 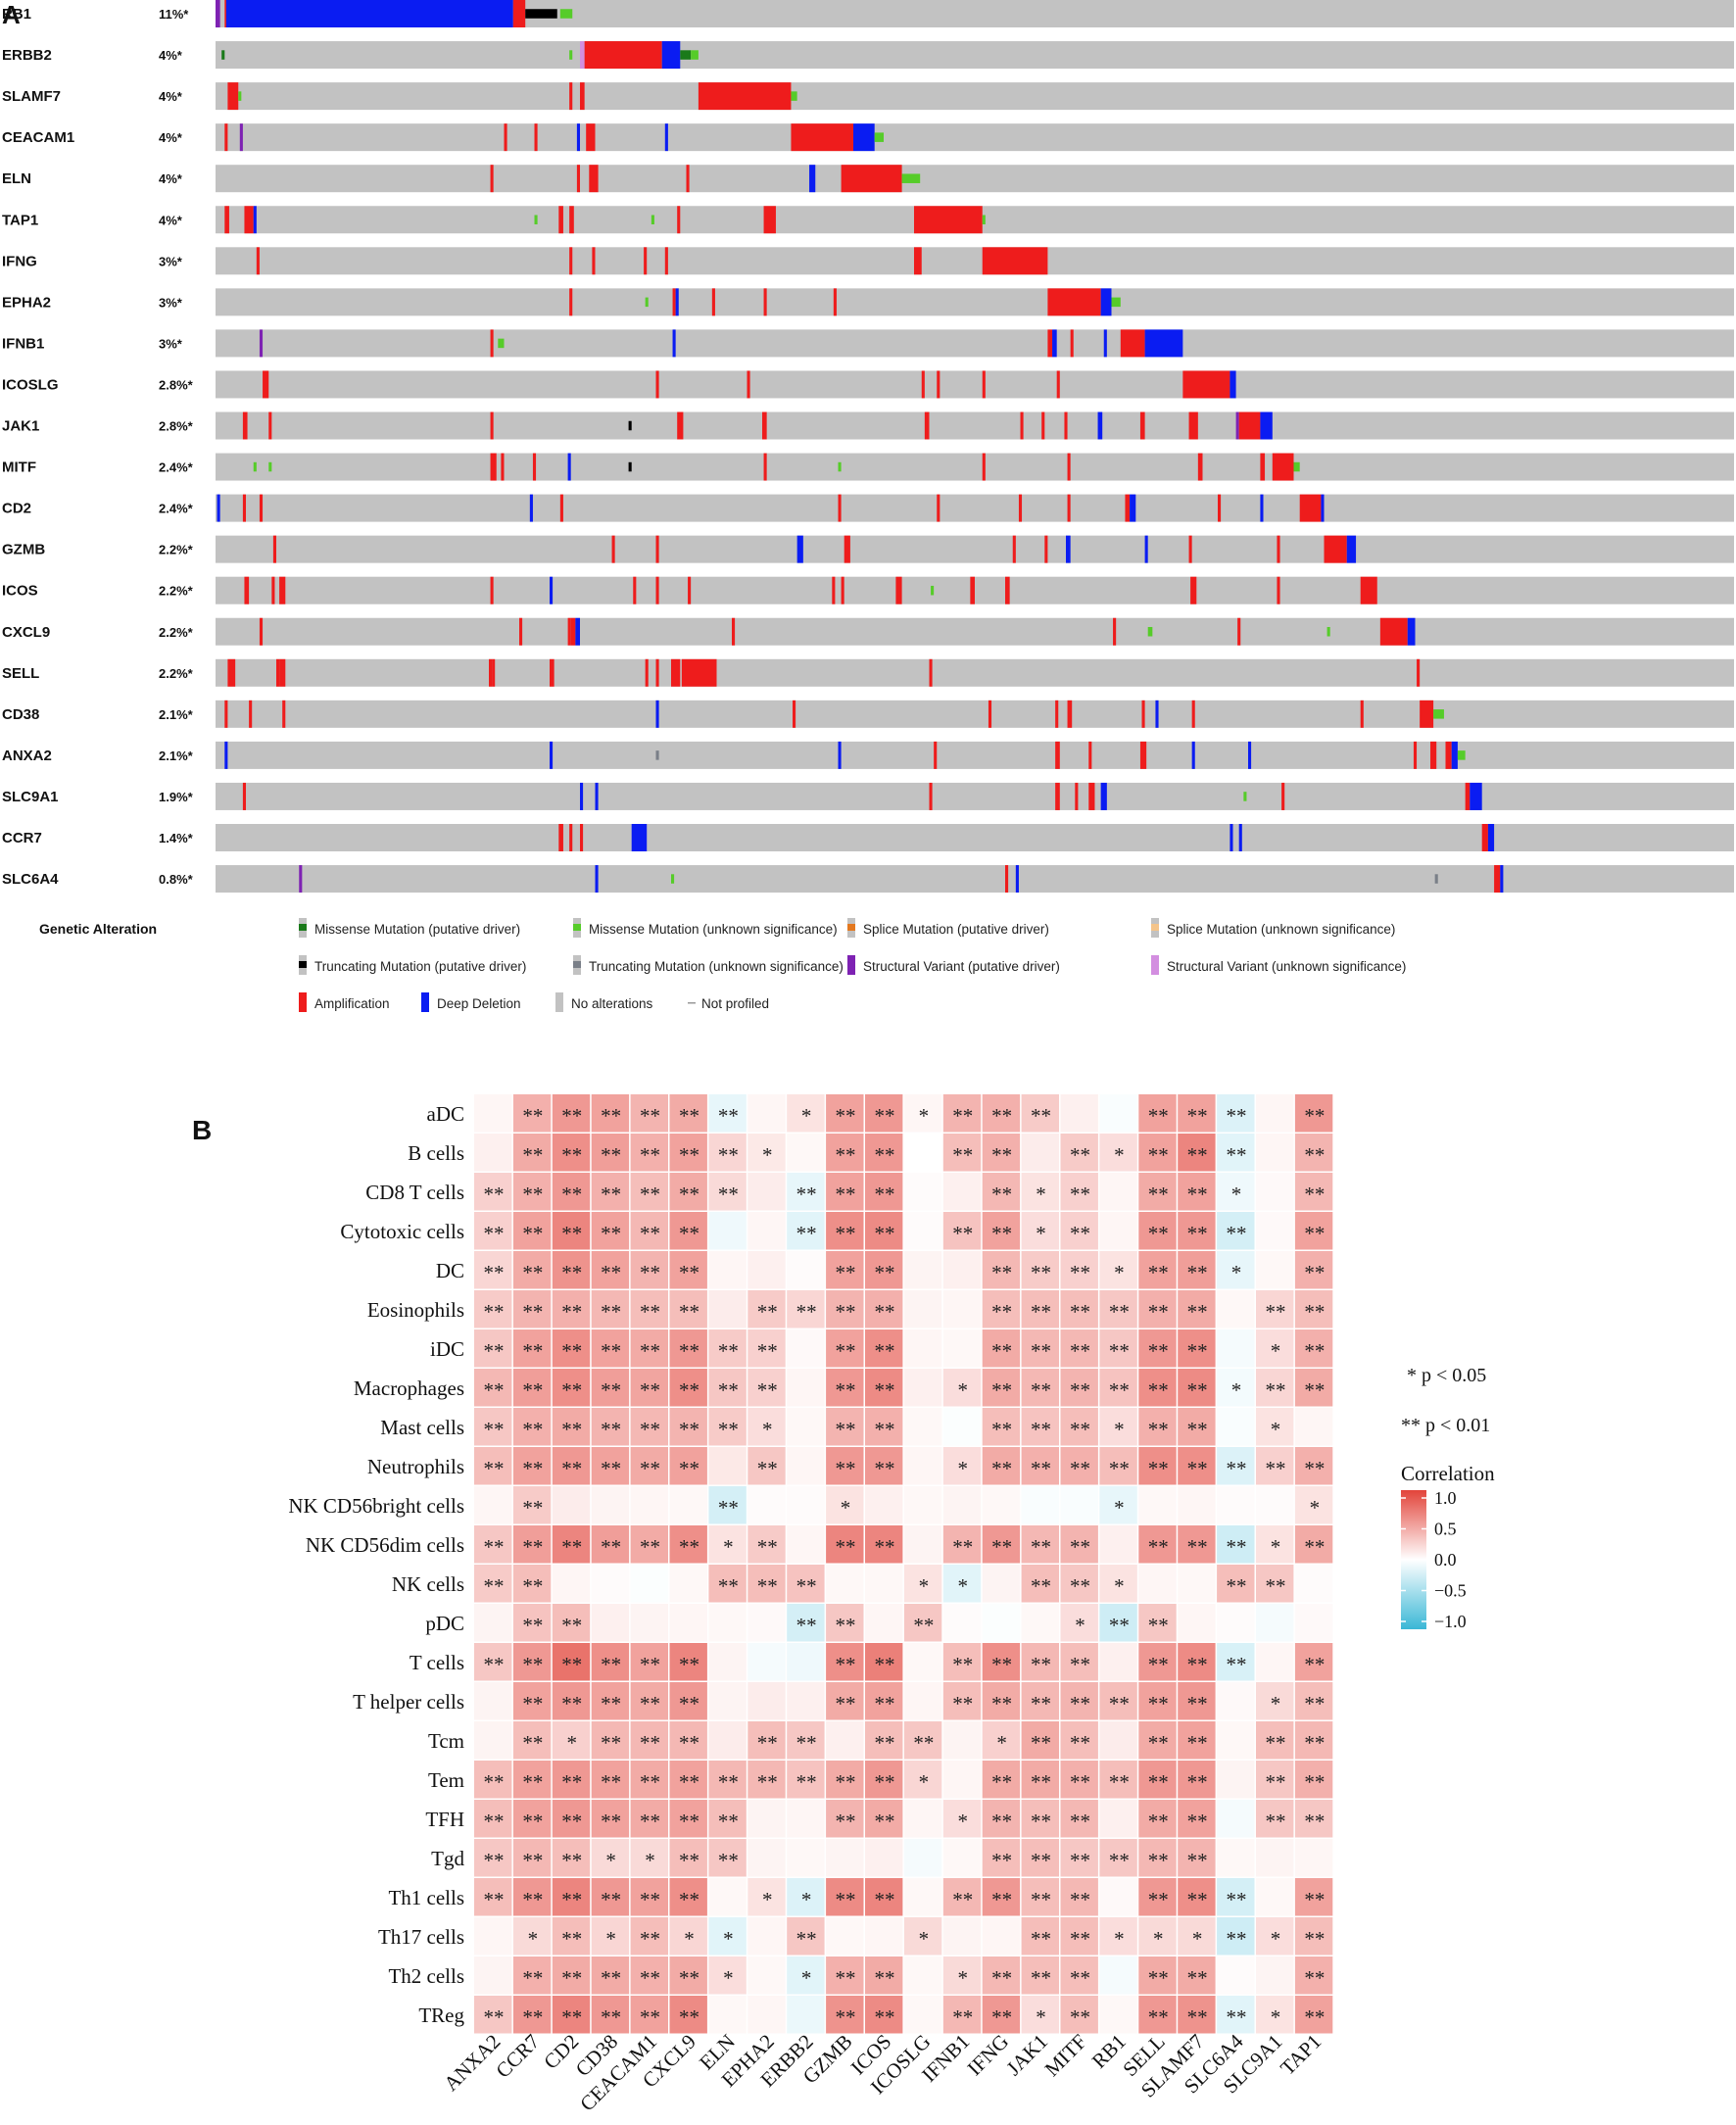 What do you see at coordinates (437, 1662) in the screenshot?
I see `row-label: T cells` at bounding box center [437, 1662].